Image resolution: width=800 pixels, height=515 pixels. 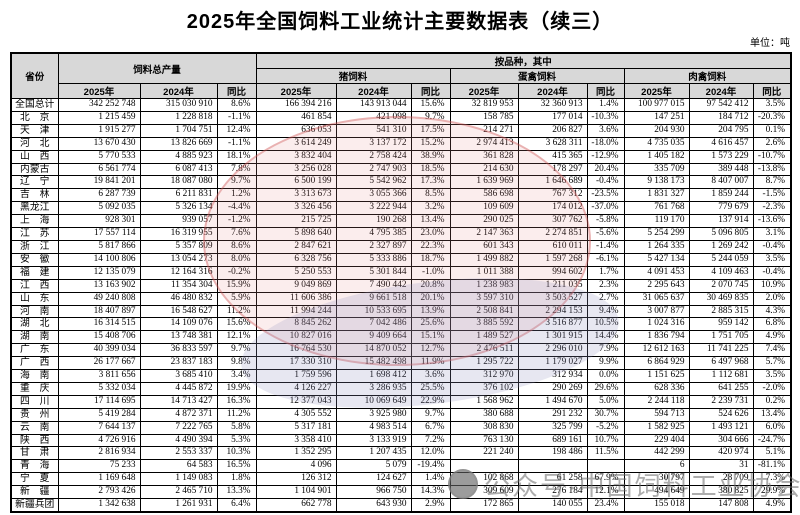 What do you see at coordinates (484, 272) in the screenshot?
I see `value-cell: 1 011 388` at bounding box center [484, 272].